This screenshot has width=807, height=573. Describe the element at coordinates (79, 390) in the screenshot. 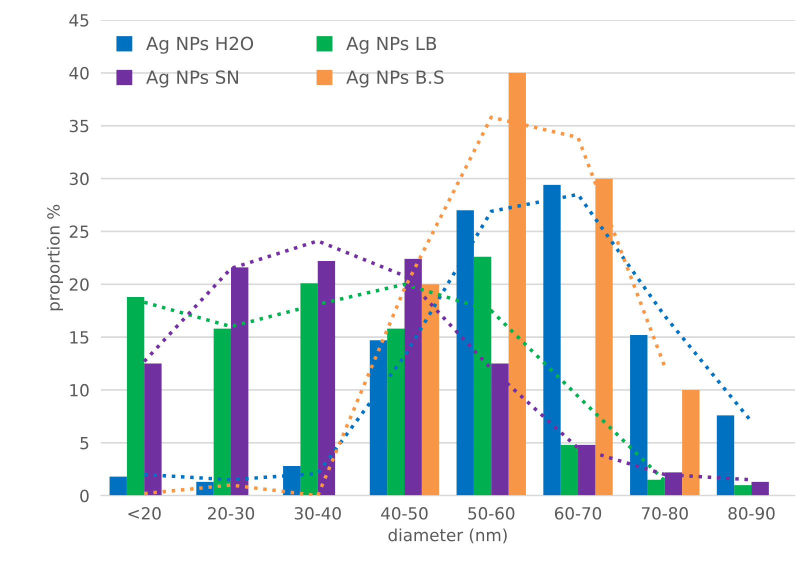

I see `y-tick-label: 10` at that location.